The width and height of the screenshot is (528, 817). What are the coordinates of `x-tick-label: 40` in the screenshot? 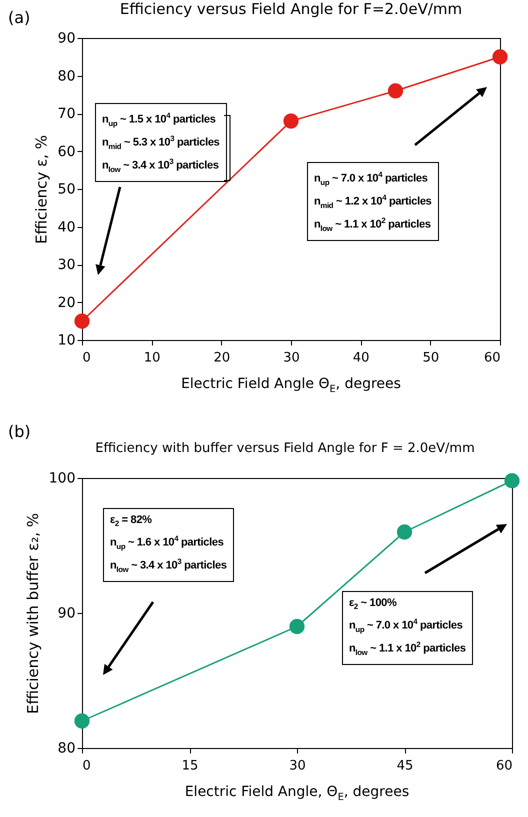 It's located at (361, 358).